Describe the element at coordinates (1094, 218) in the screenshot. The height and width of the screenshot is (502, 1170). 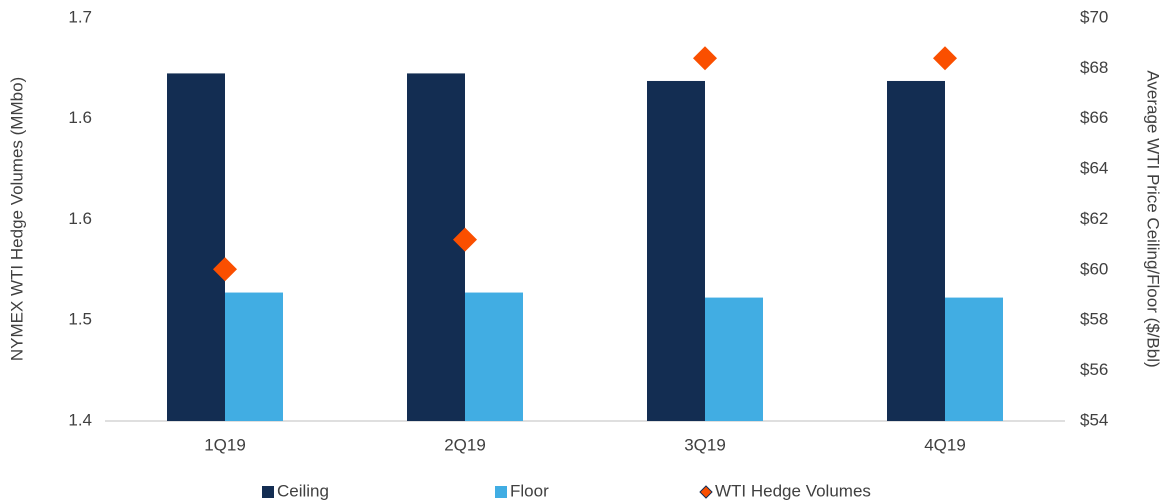
I see `y2-tick-label: $62` at that location.